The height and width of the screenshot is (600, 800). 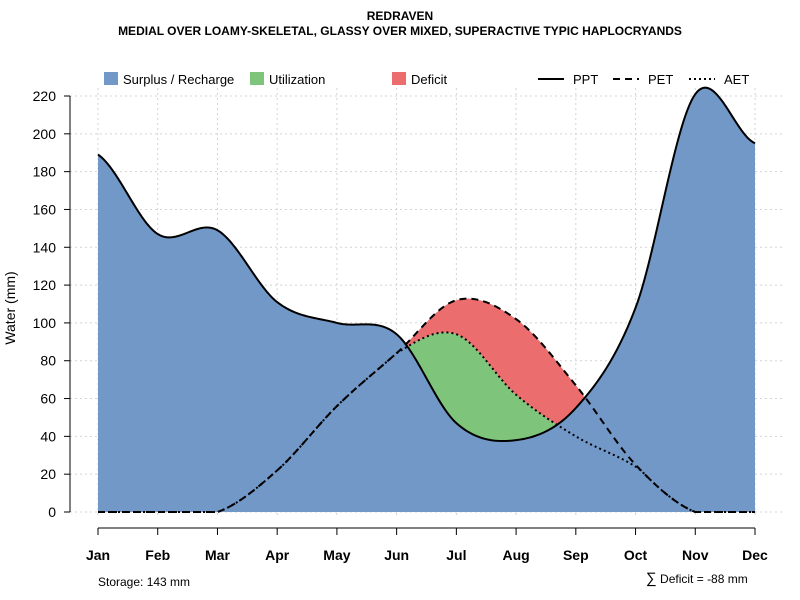 What do you see at coordinates (515, 555) in the screenshot?
I see `x-tick-label: Aug` at bounding box center [515, 555].